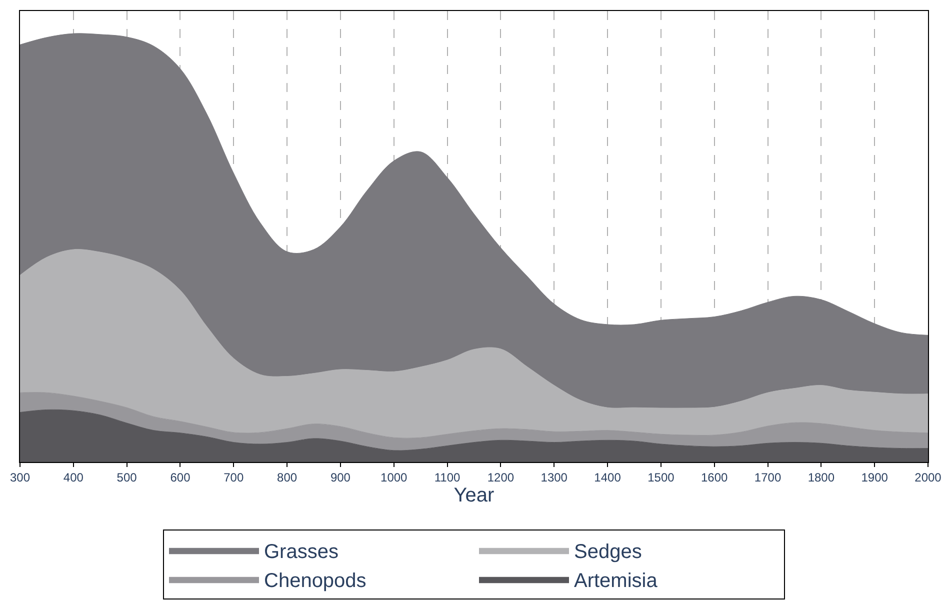 This screenshot has width=952, height=610. I want to click on x-tick-label: 1300, so click(554, 477).